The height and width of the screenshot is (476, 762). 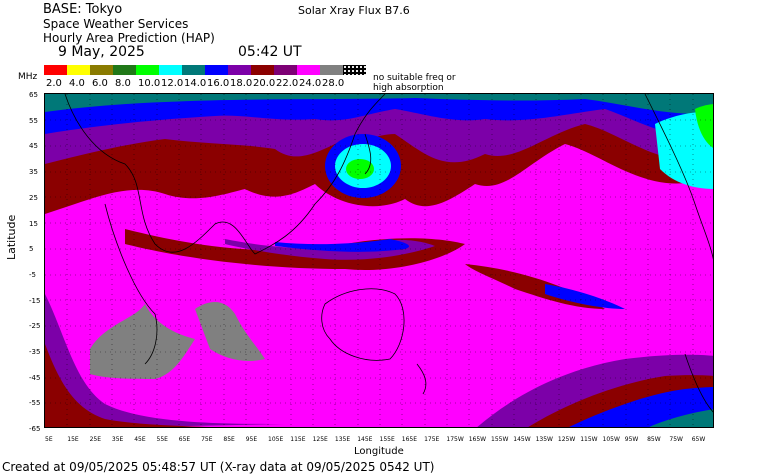 What do you see at coordinates (101, 52) in the screenshot?
I see `forecast-date: 9 May, 2025` at bounding box center [101, 52].